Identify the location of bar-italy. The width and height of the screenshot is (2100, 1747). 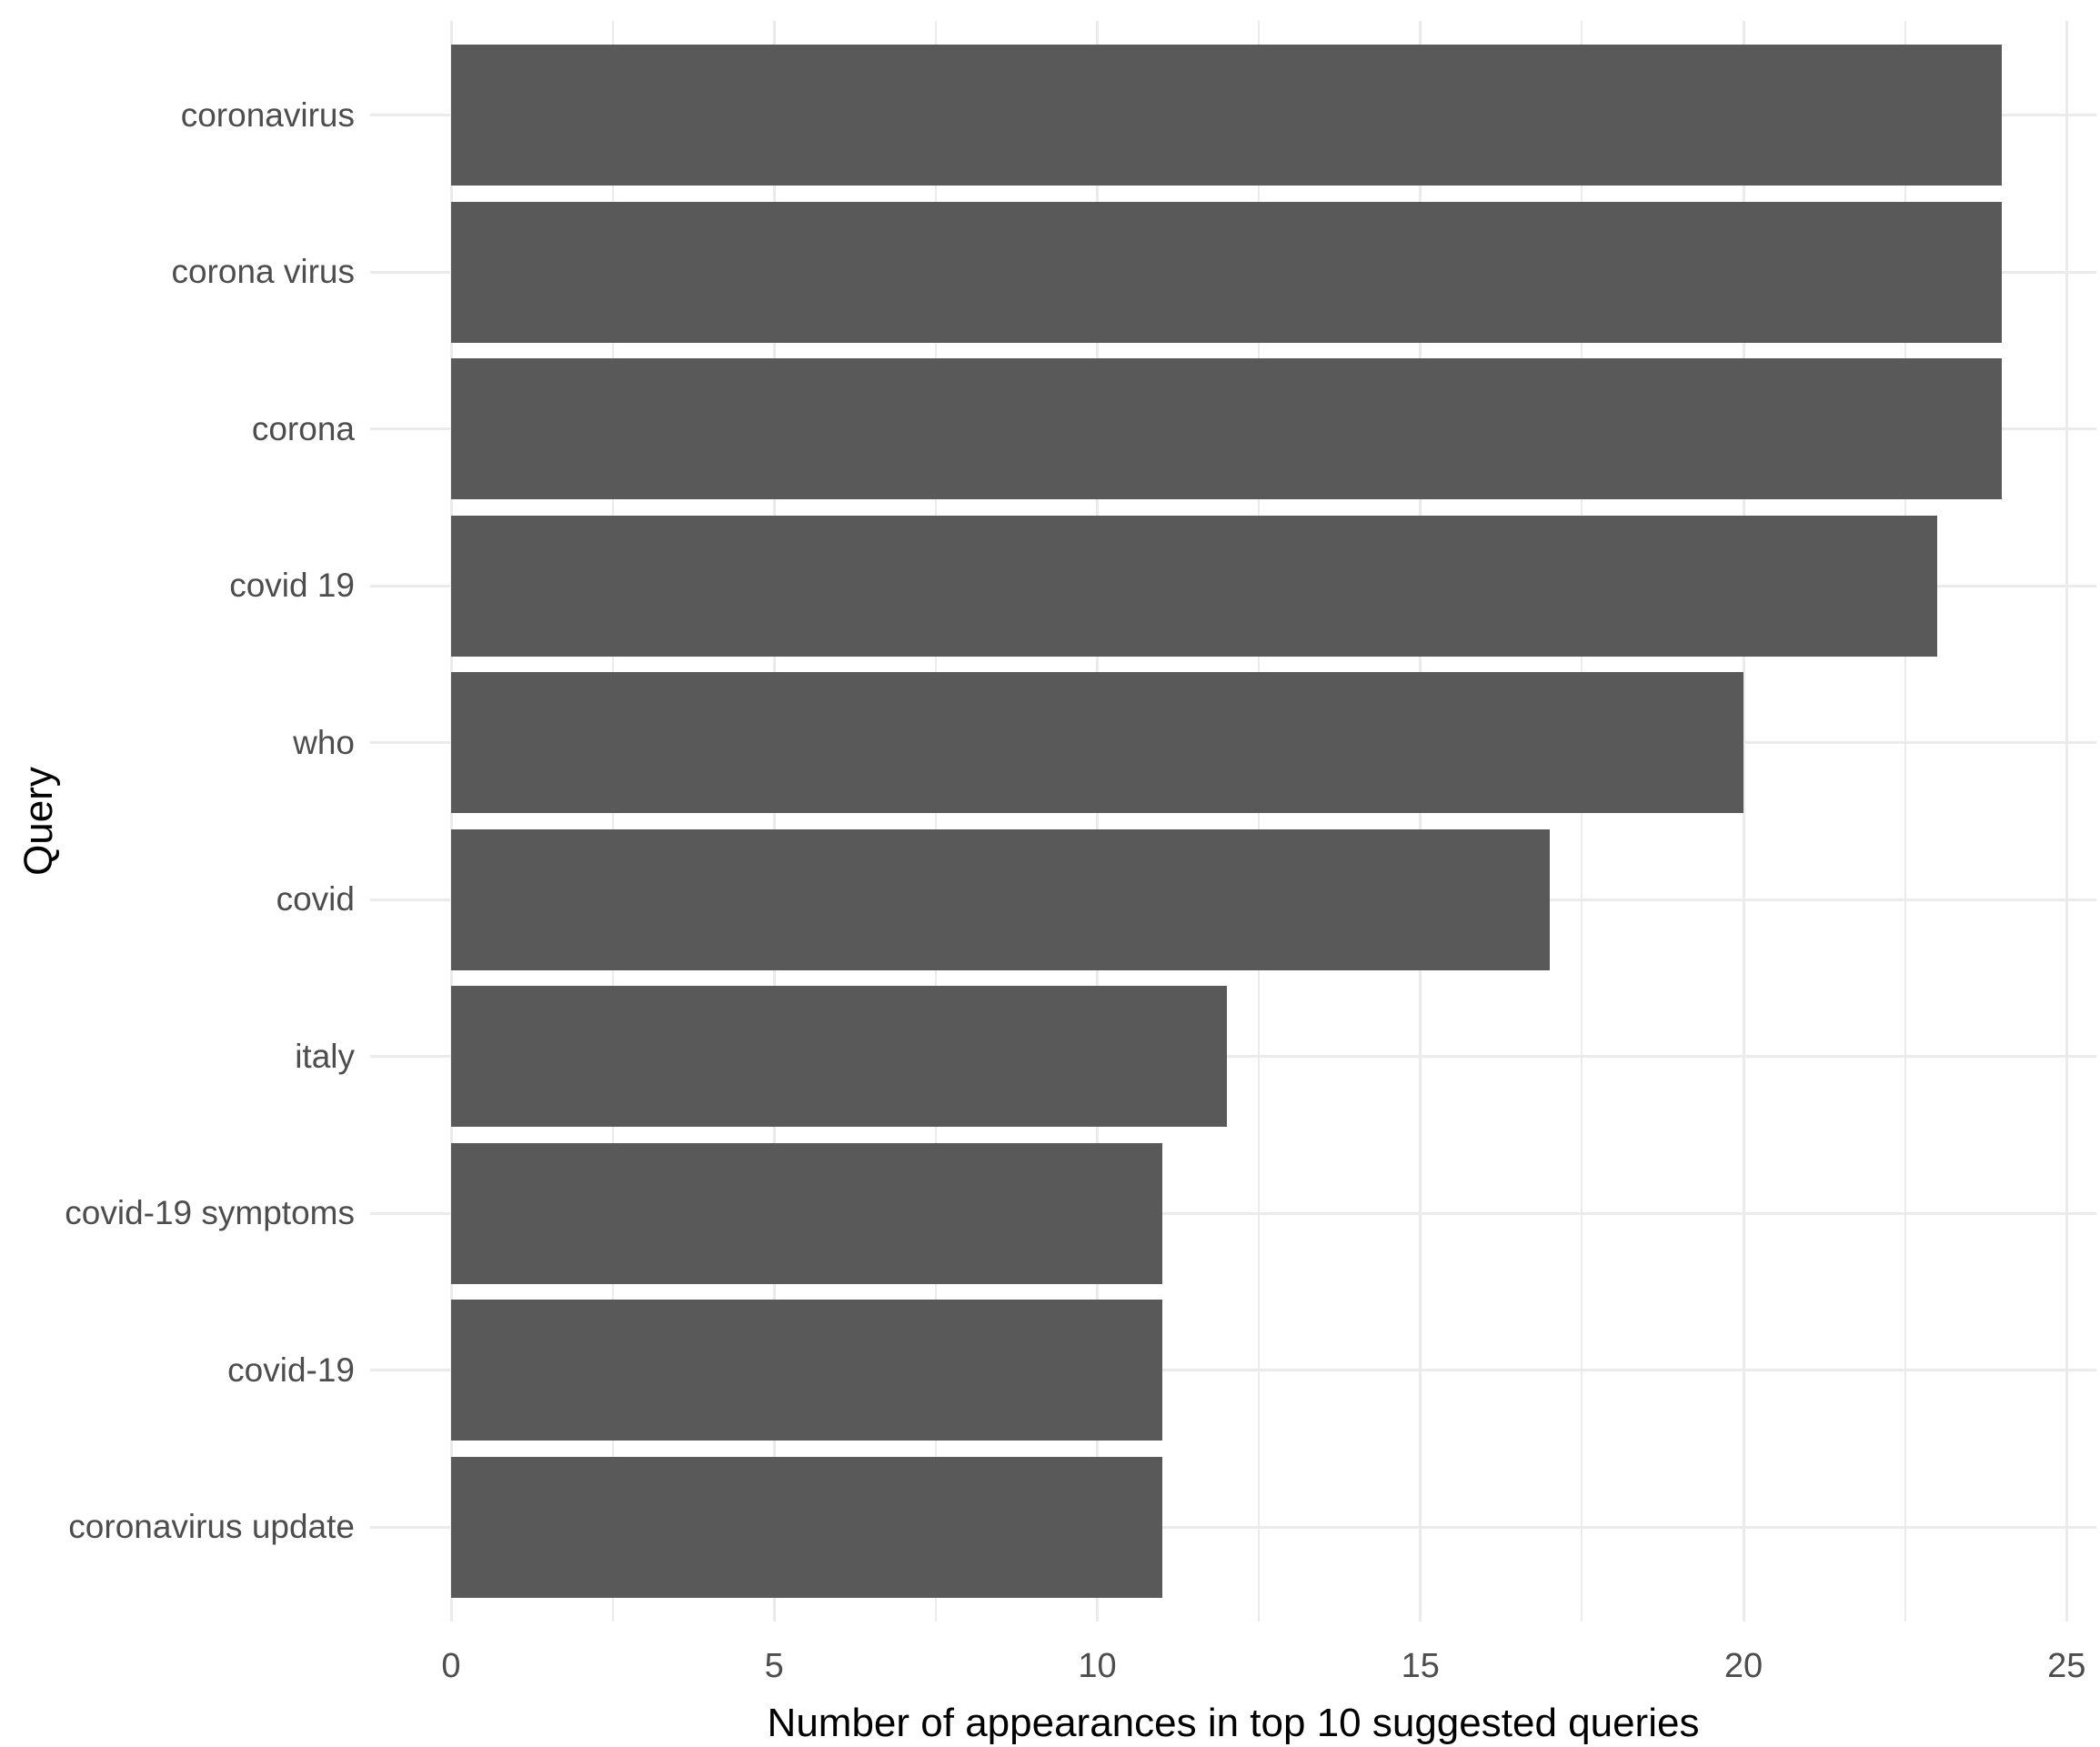
(839, 1057).